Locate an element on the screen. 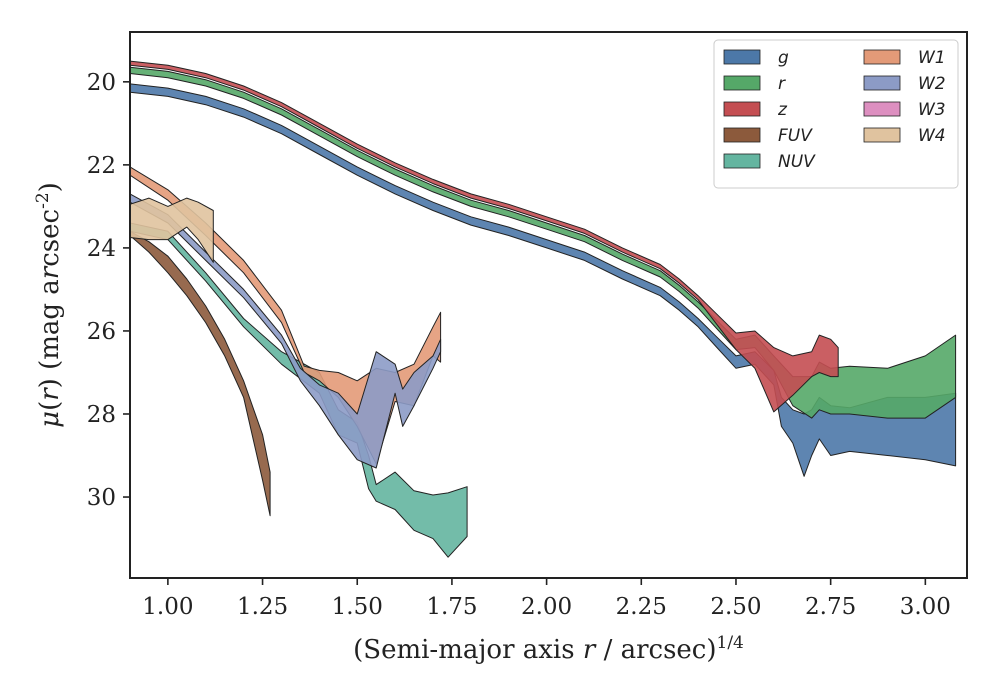 The width and height of the screenshot is (1000, 700). legend-swatch-fuv is located at coordinates (742, 135).